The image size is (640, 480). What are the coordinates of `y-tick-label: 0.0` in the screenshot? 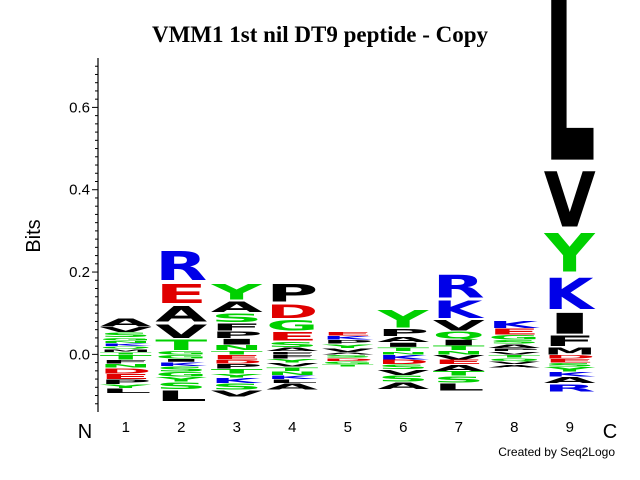 It's located at (79, 354).